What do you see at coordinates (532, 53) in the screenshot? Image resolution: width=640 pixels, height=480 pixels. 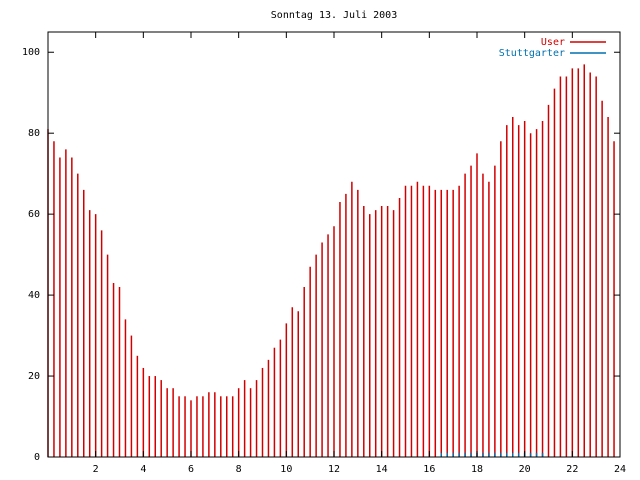 I see `legend-label: Stuttgarter` at bounding box center [532, 53].